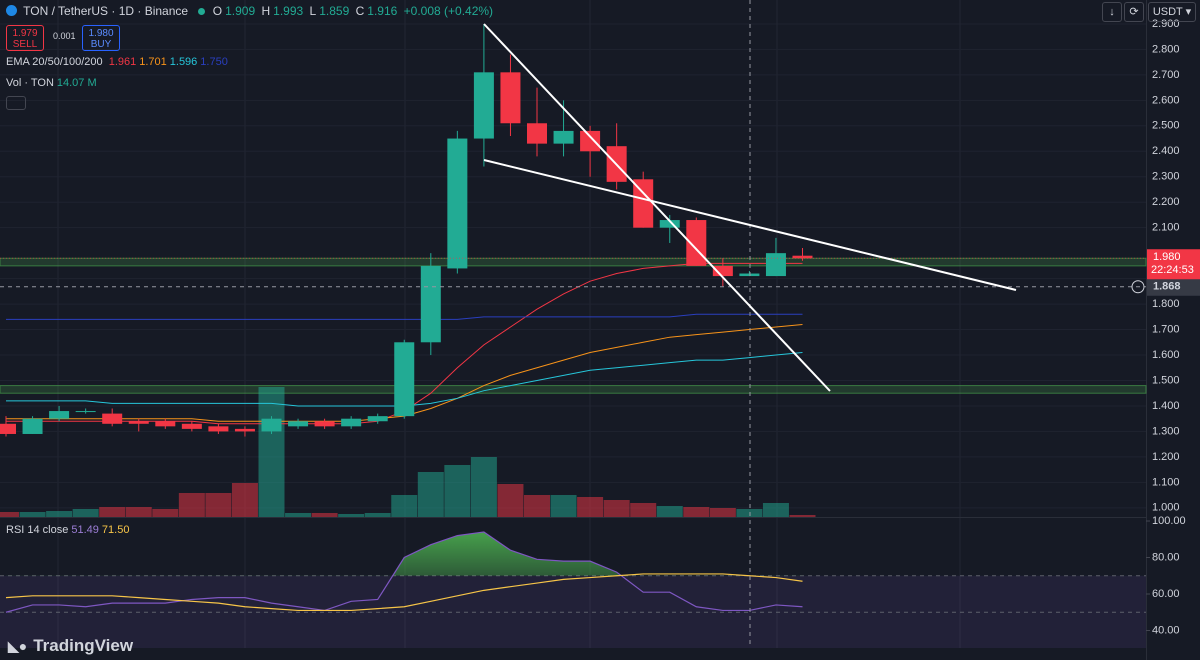 This screenshot has height=660, width=1200. What do you see at coordinates (30, 83) in the screenshot?
I see `volume-title: Vol · TON` at bounding box center [30, 83].